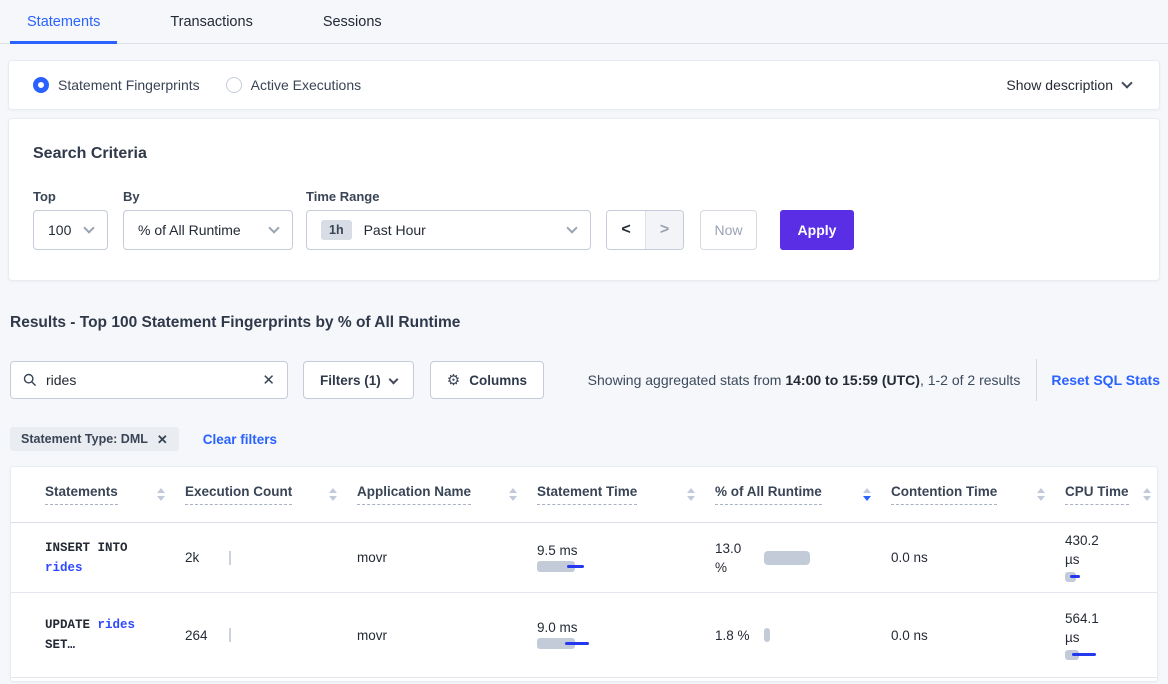 Image resolution: width=1168 pixels, height=684 pixels. Describe the element at coordinates (115, 494) in the screenshot. I see `col-header-statements: Statements` at that location.